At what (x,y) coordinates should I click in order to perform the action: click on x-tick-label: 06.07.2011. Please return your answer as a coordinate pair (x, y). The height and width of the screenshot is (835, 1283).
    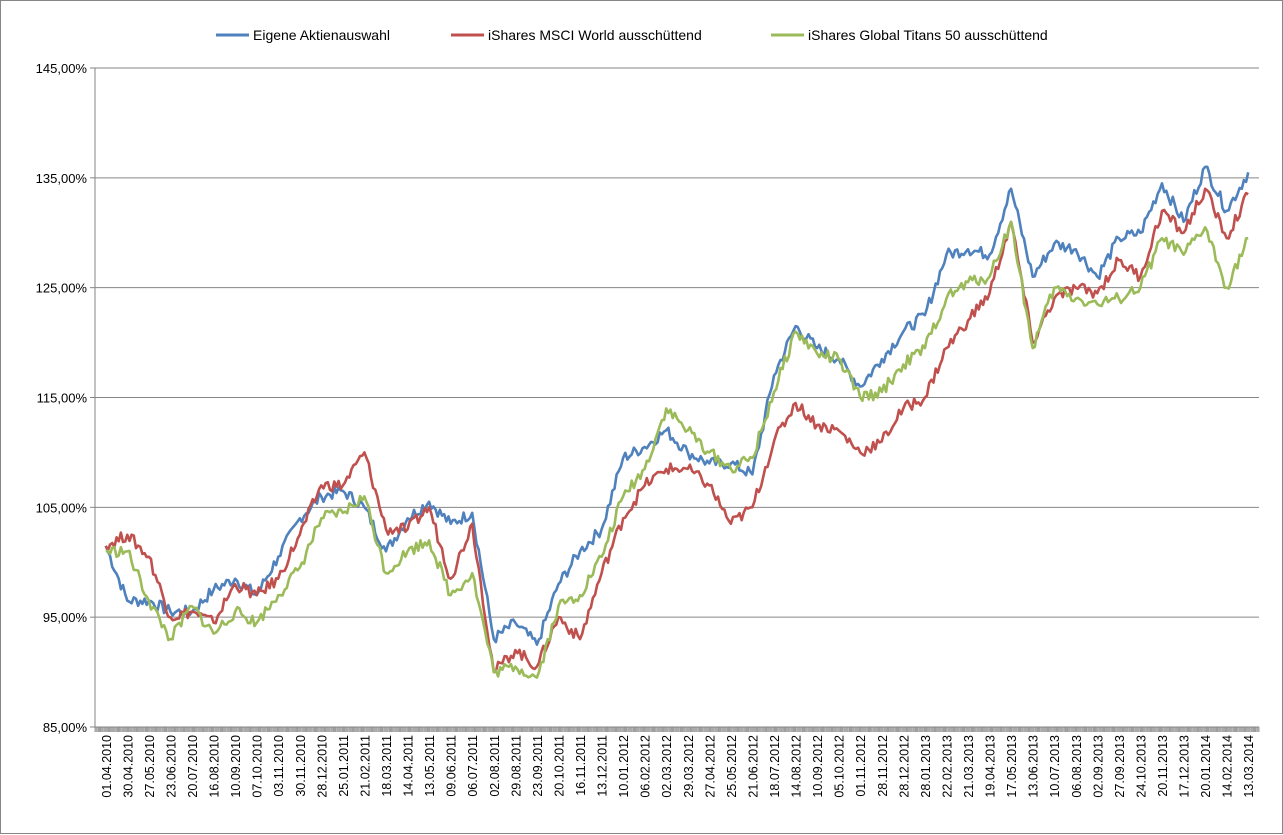
    Looking at the image, I should click on (473, 766).